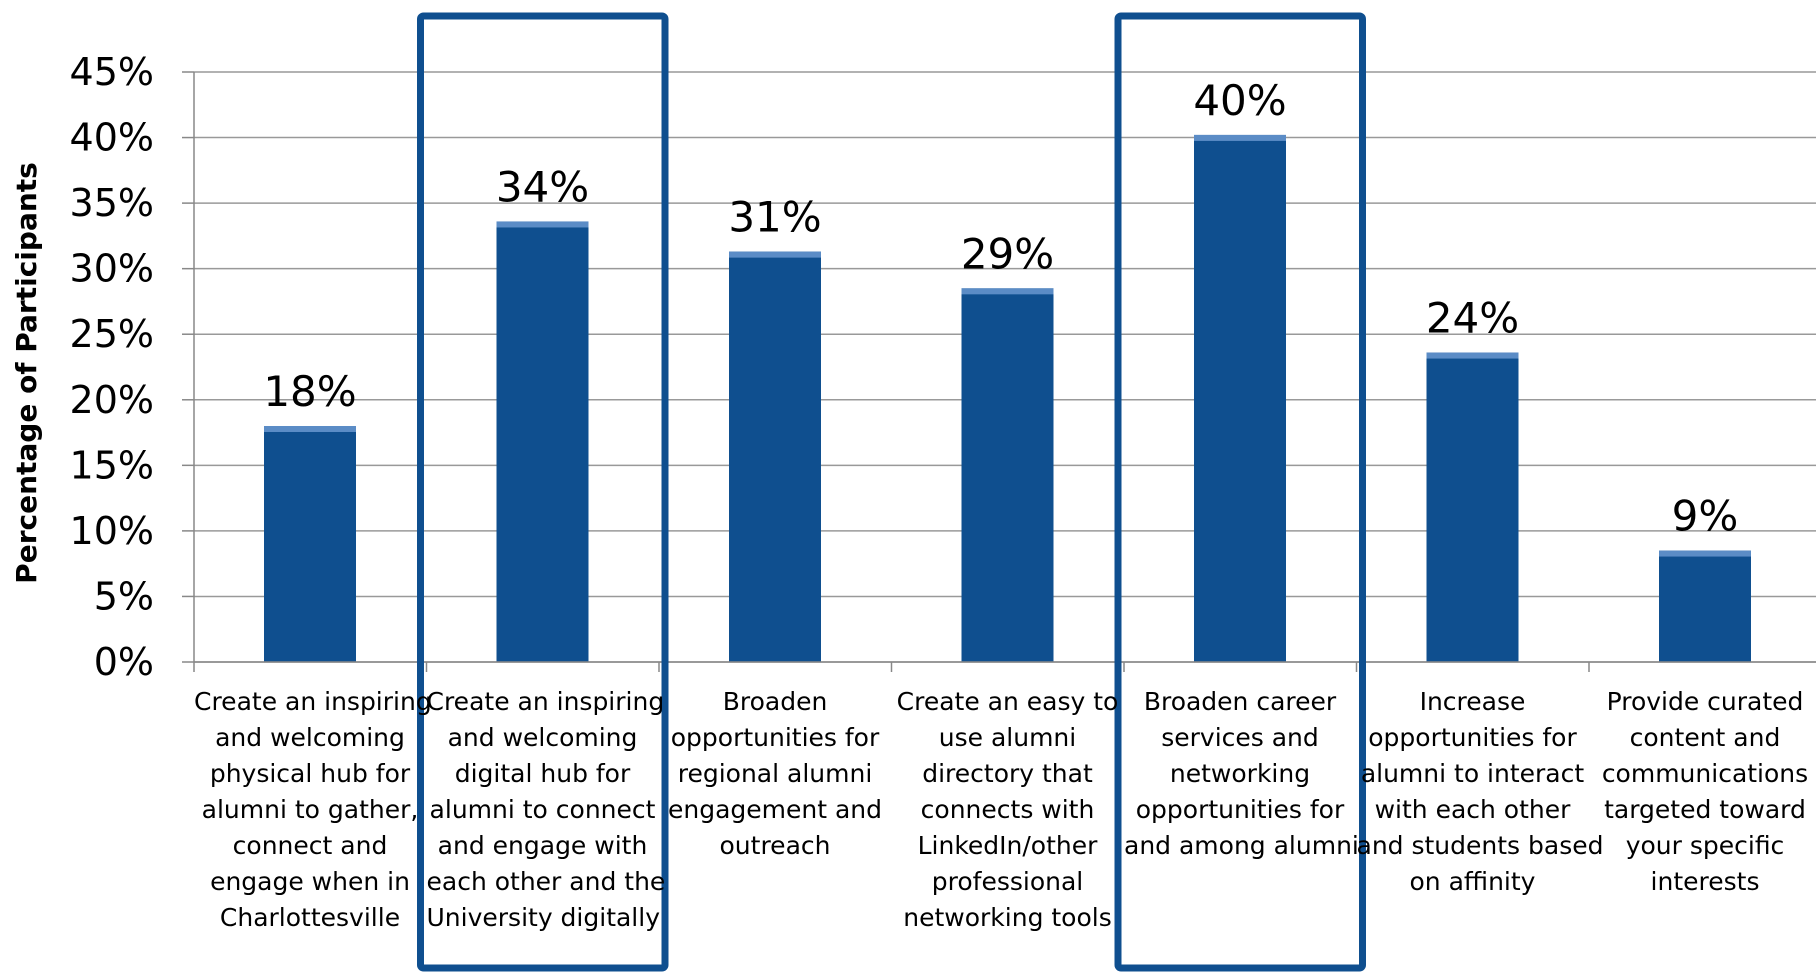  What do you see at coordinates (542, 845) in the screenshot?
I see `x-tick-label-line: and engage with` at bounding box center [542, 845].